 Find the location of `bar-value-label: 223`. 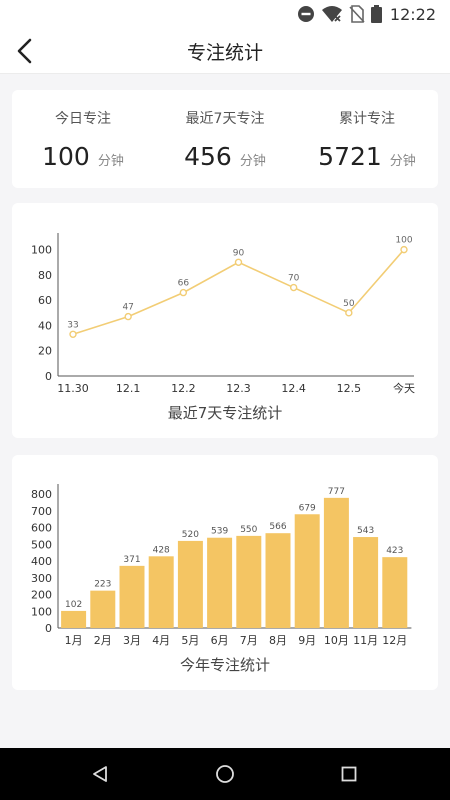

bar-value-label: 223 is located at coordinates (102, 585).